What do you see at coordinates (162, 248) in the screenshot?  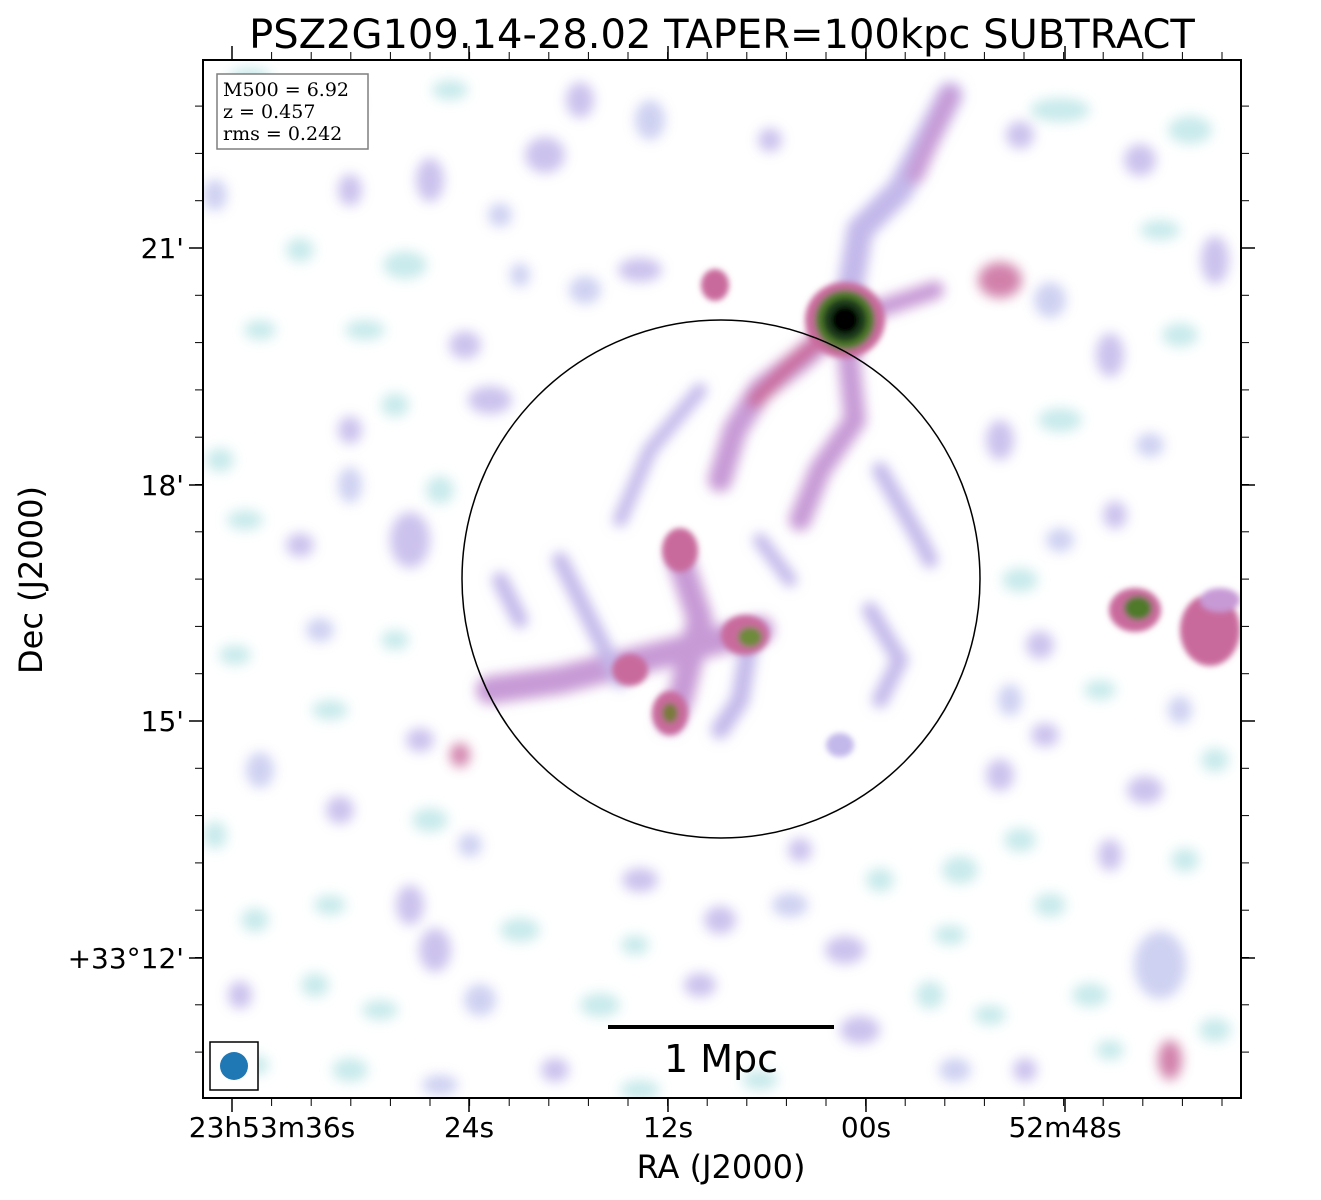 I see `y-tick-label: 21'` at bounding box center [162, 248].